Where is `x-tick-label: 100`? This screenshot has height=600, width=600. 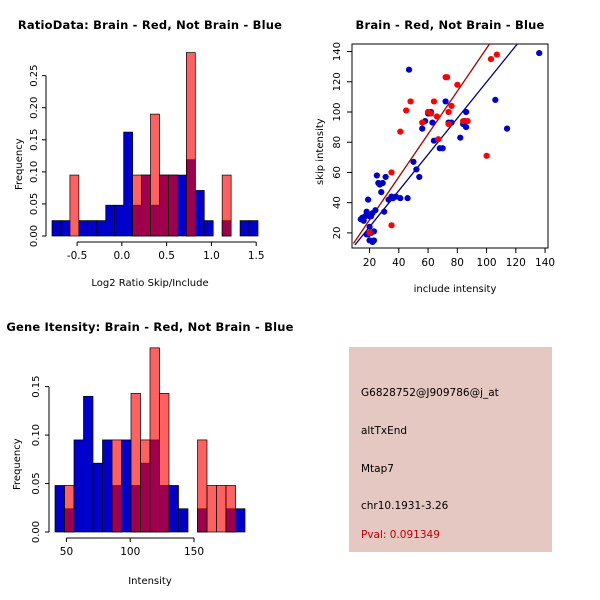 x-tick-label: 100 is located at coordinates (130, 552).